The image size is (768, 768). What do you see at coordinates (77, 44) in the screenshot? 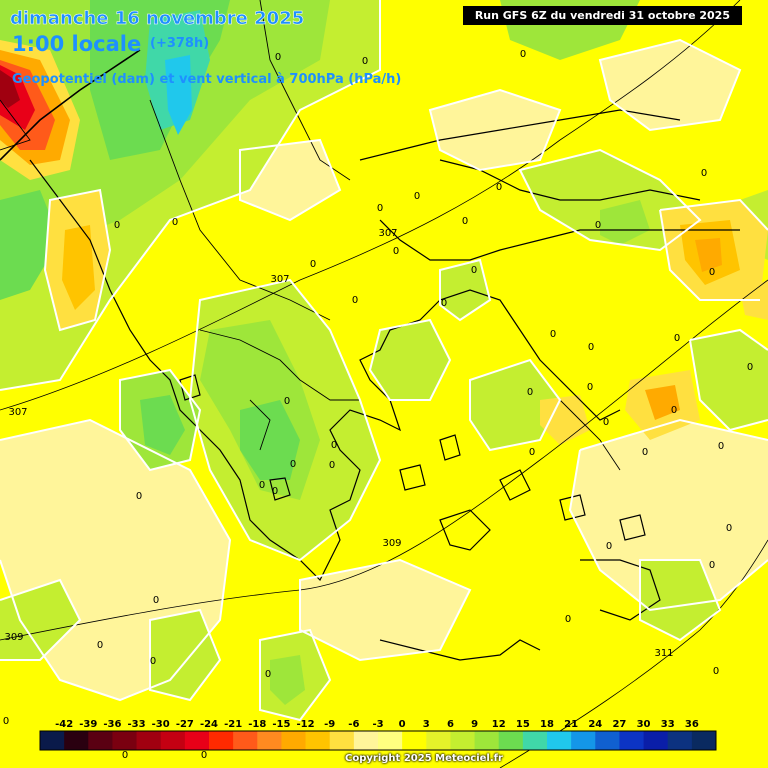
I see `forecast-time: 1:00 locale` at bounding box center [77, 44].